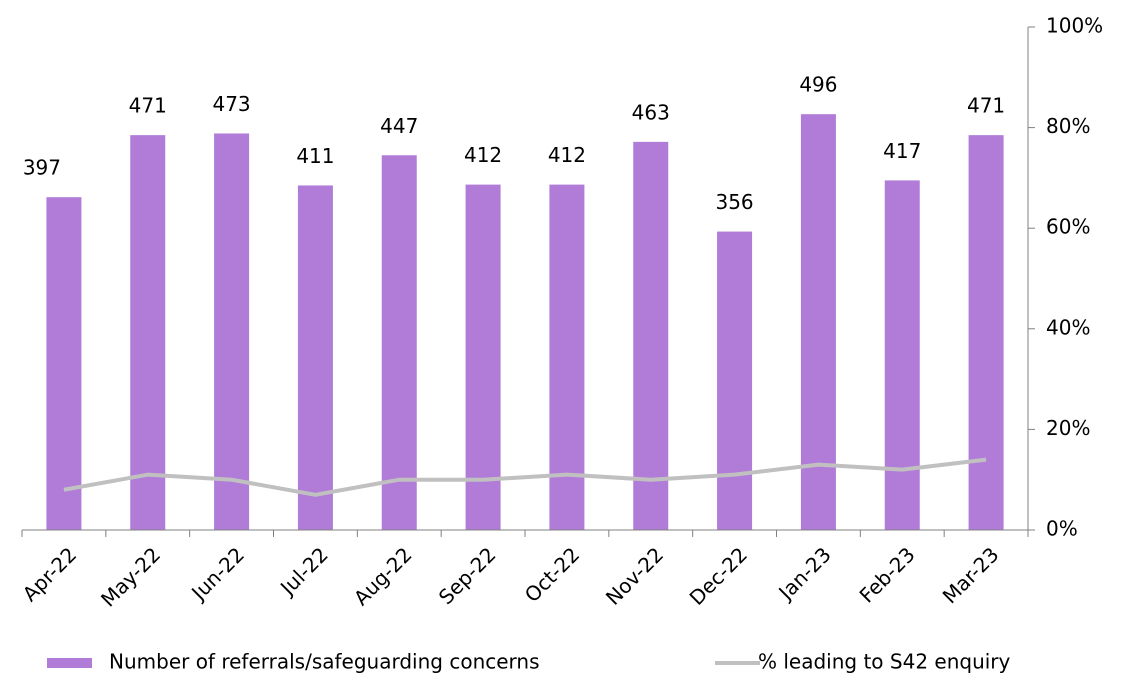  What do you see at coordinates (1068, 428) in the screenshot?
I see `y2-tick-label: 20%` at bounding box center [1068, 428].